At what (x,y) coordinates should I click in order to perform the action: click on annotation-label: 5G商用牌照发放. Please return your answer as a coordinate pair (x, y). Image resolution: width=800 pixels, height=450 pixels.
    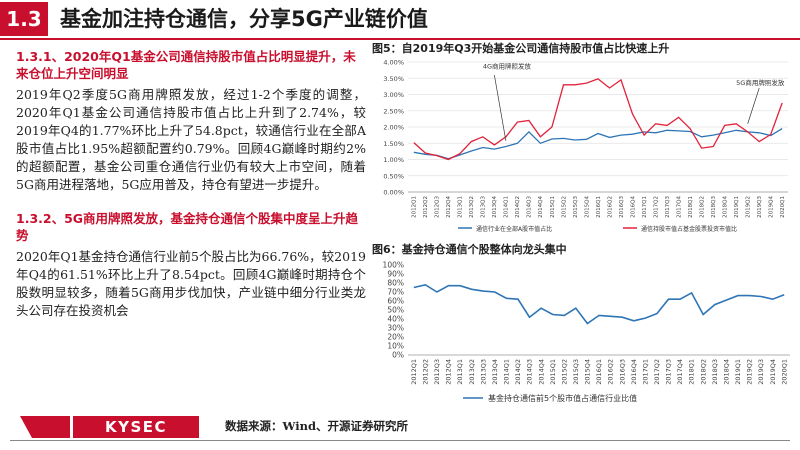
    Looking at the image, I should click on (760, 82).